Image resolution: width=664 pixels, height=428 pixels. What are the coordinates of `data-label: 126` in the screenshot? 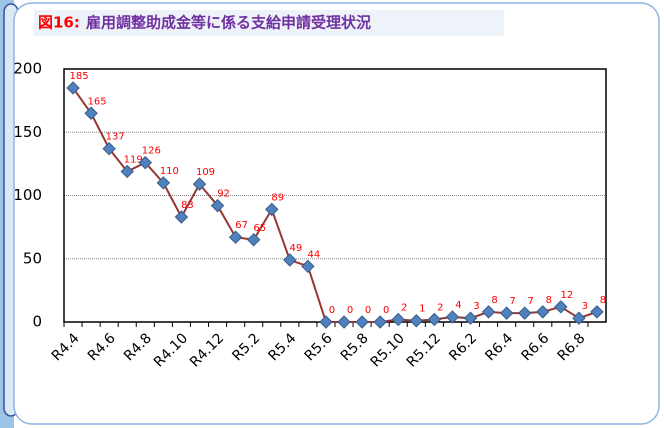 It's located at (151, 151).